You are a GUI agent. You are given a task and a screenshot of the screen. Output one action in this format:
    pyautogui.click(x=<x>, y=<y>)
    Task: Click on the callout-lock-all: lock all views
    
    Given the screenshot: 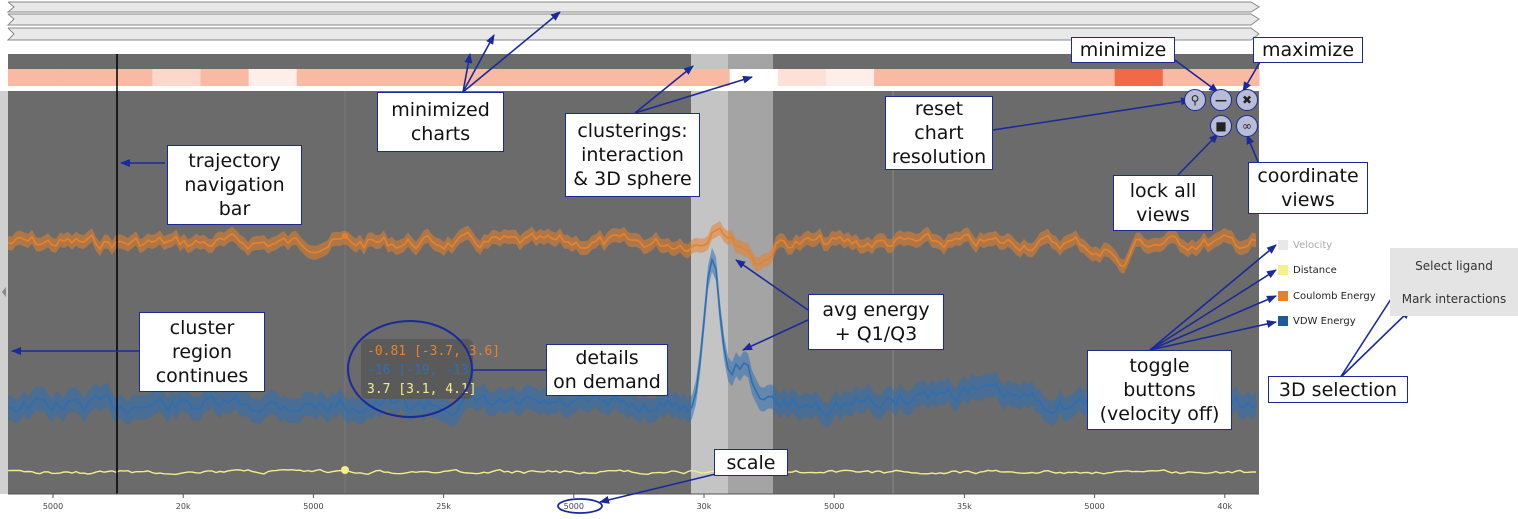 What is the action you would take?
    pyautogui.click(x=1163, y=203)
    